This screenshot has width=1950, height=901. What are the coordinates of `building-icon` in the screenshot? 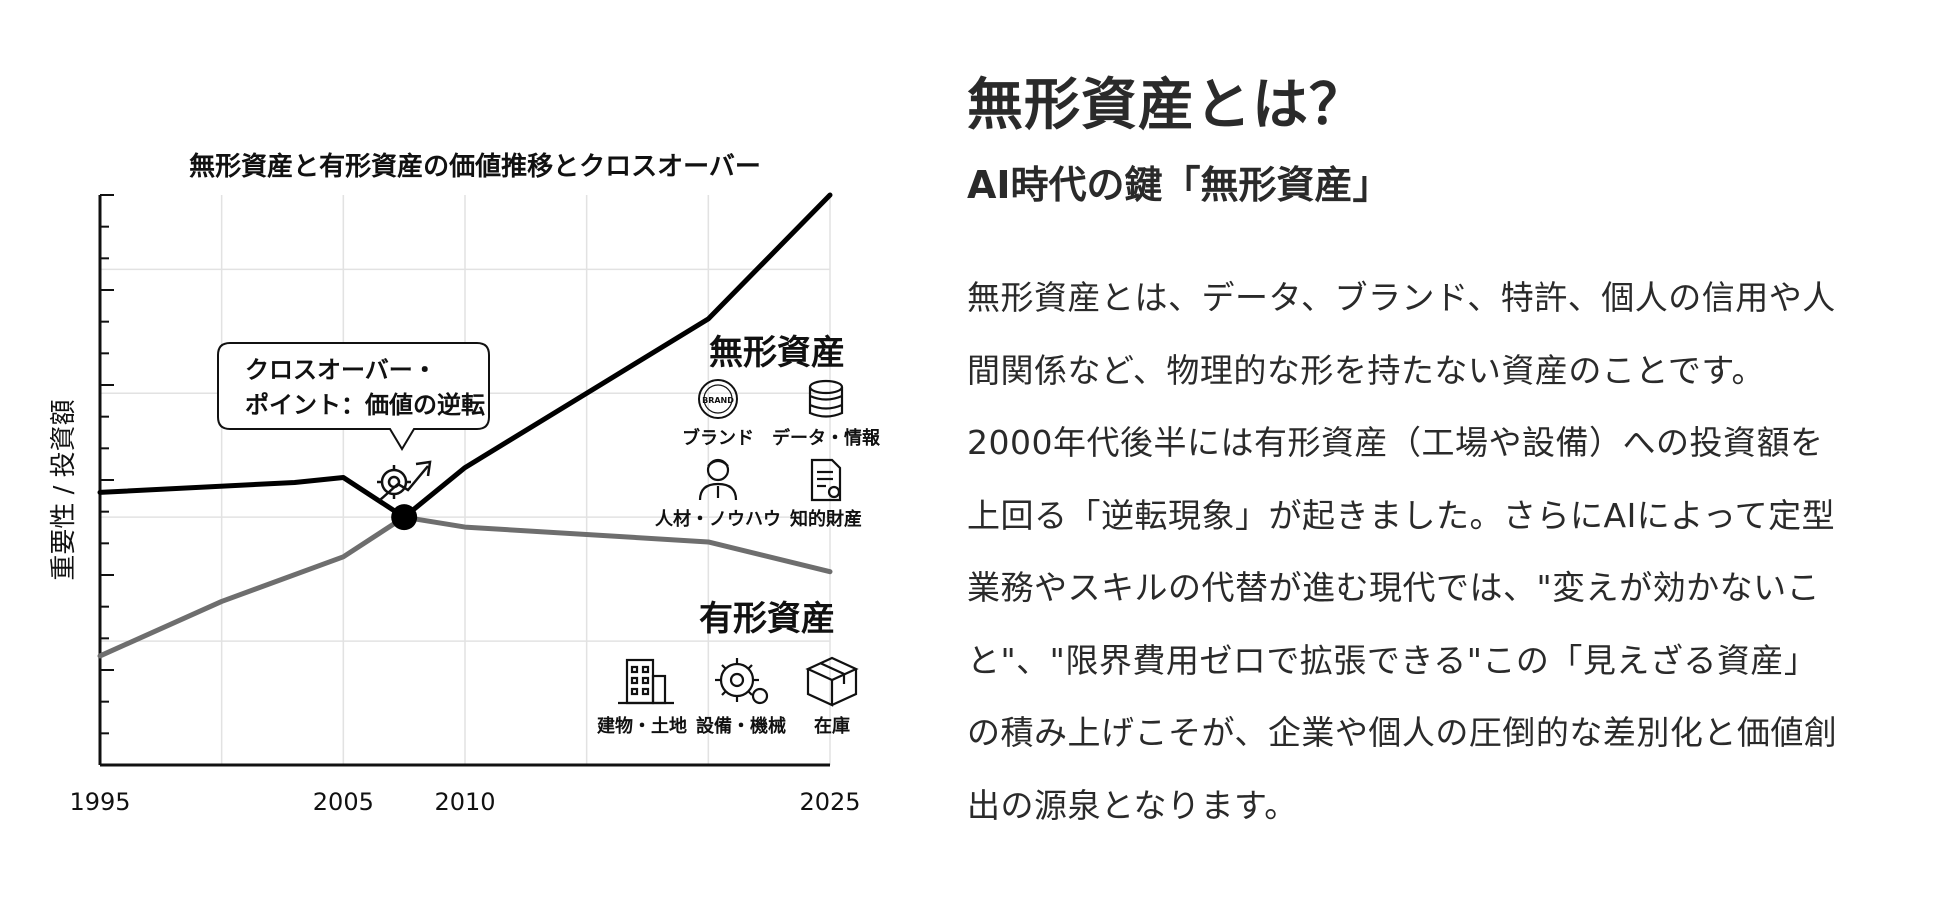 It's located at (646, 681).